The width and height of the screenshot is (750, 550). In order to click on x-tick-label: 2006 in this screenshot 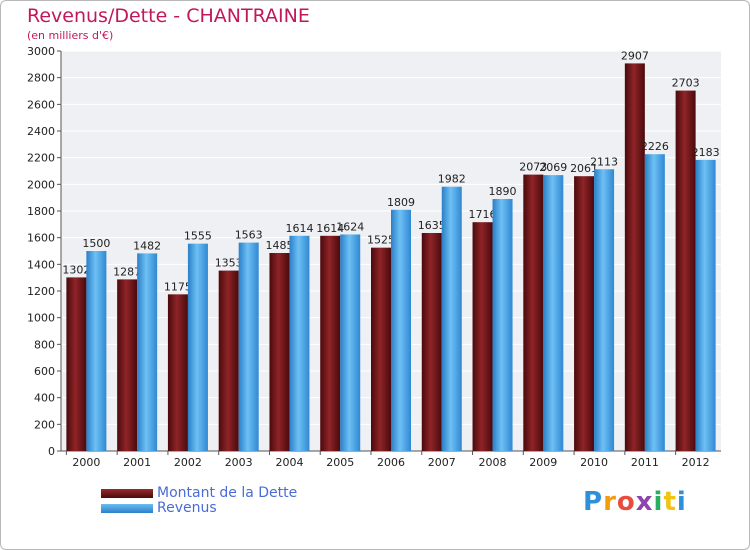, I will do `click(391, 462)`.